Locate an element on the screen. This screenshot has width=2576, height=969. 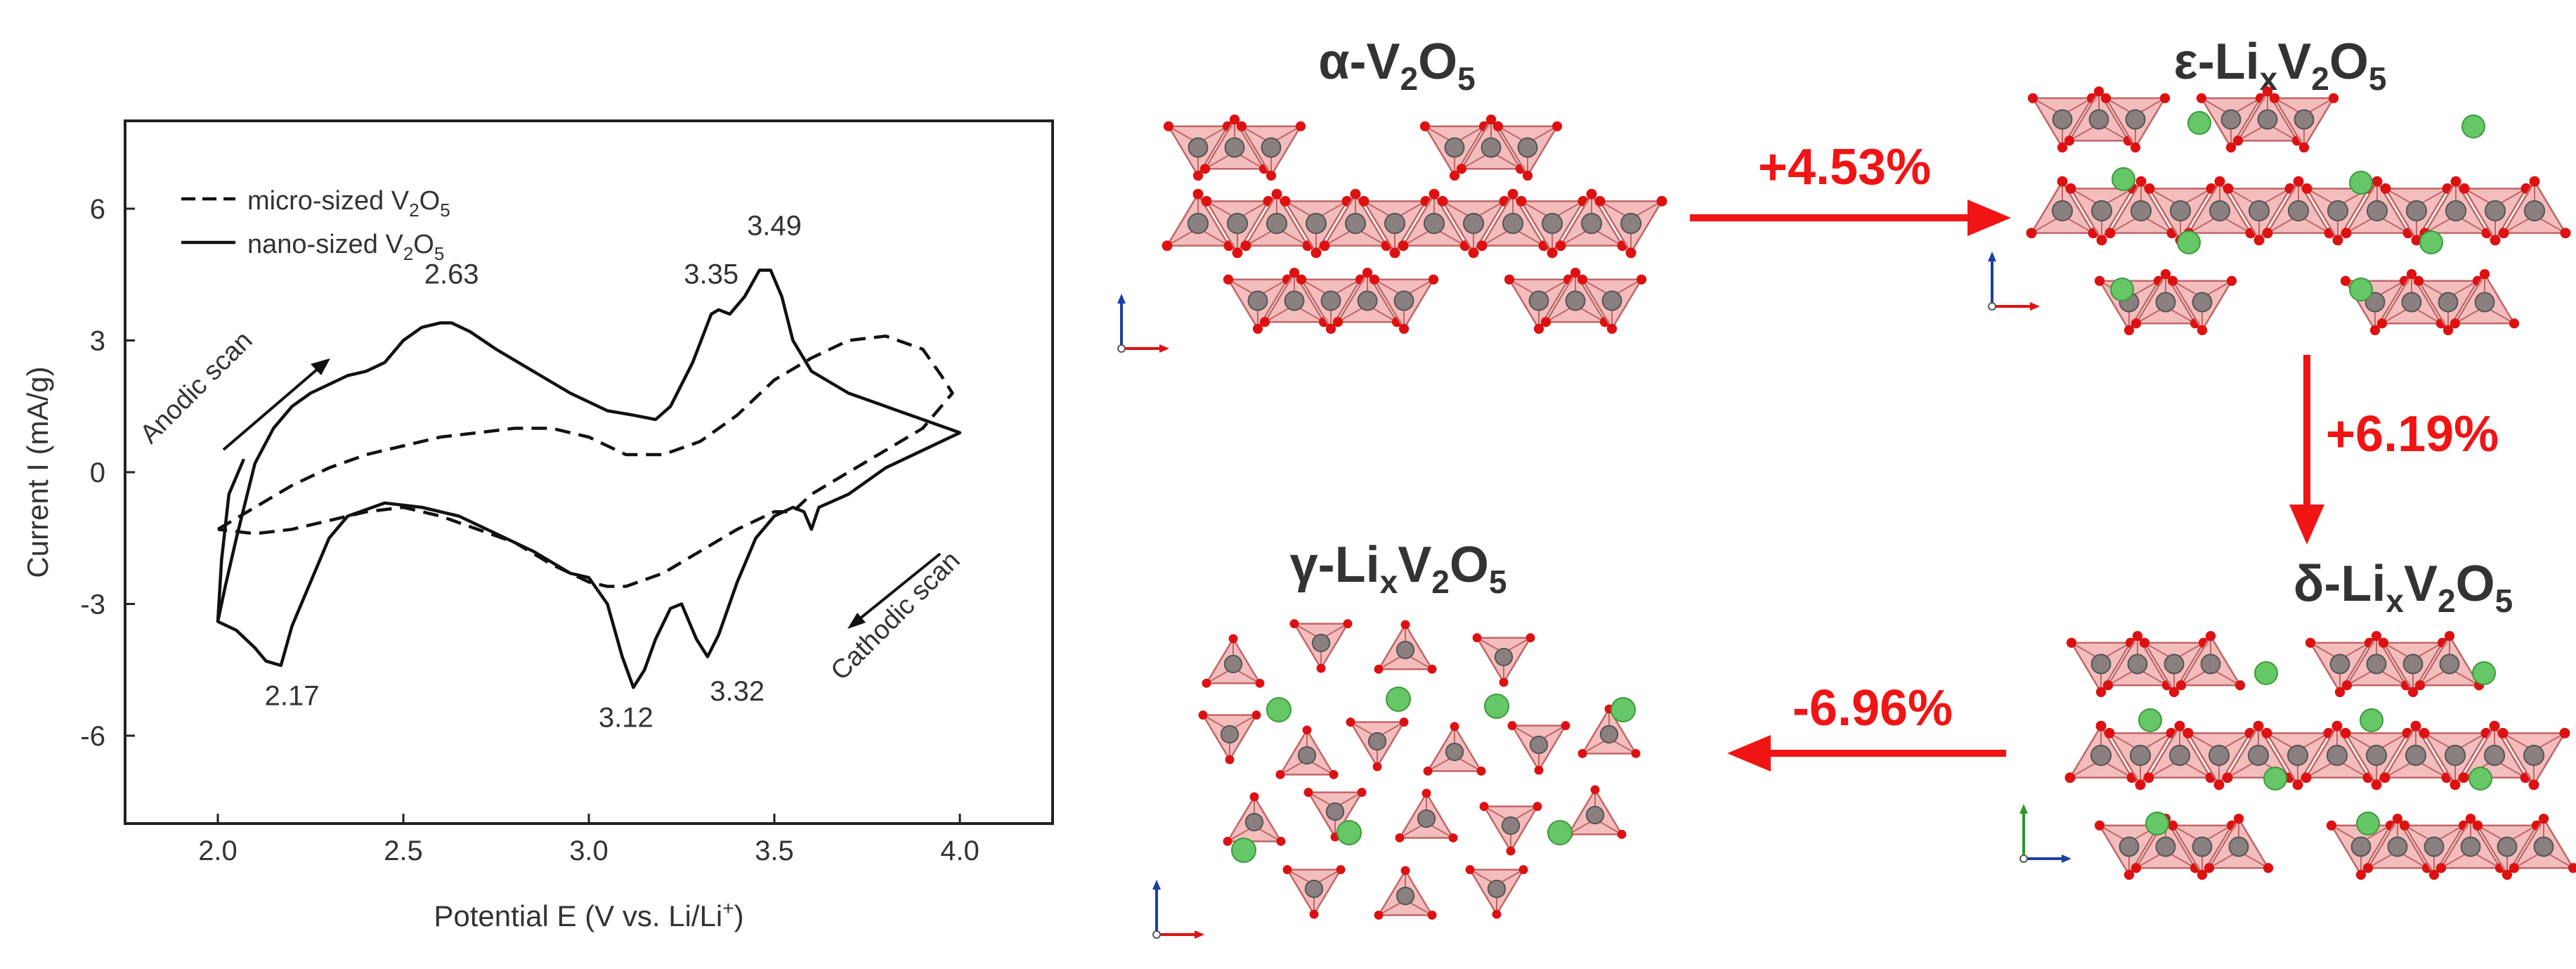
axes-gizmo-delta is located at coordinates (2045, 833).